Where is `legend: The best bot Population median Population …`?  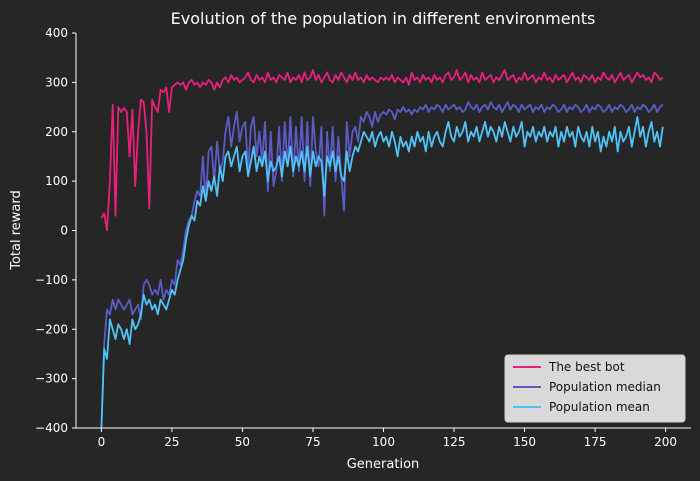
legend: The best bot Population median Population … is located at coordinates (595, 388).